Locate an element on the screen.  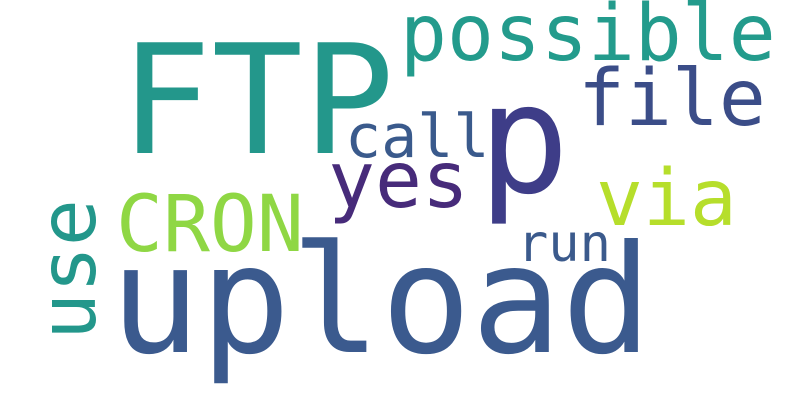
word-call: call is located at coordinates (417, 137).